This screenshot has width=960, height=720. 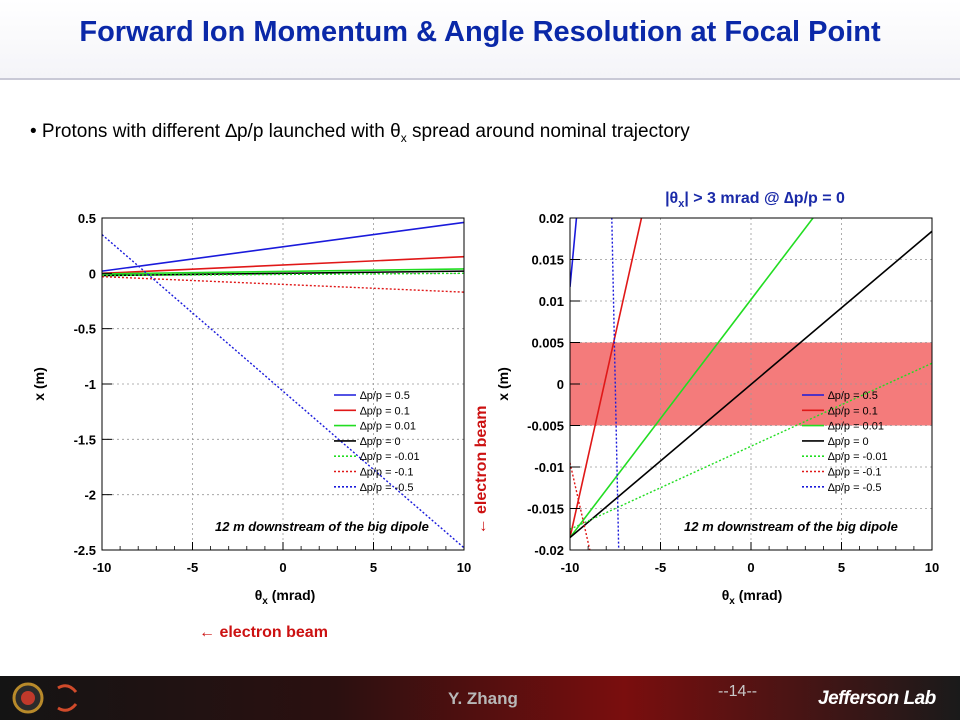 What do you see at coordinates (547, 260) in the screenshot?
I see `y-tick-label: 0.015` at bounding box center [547, 260].